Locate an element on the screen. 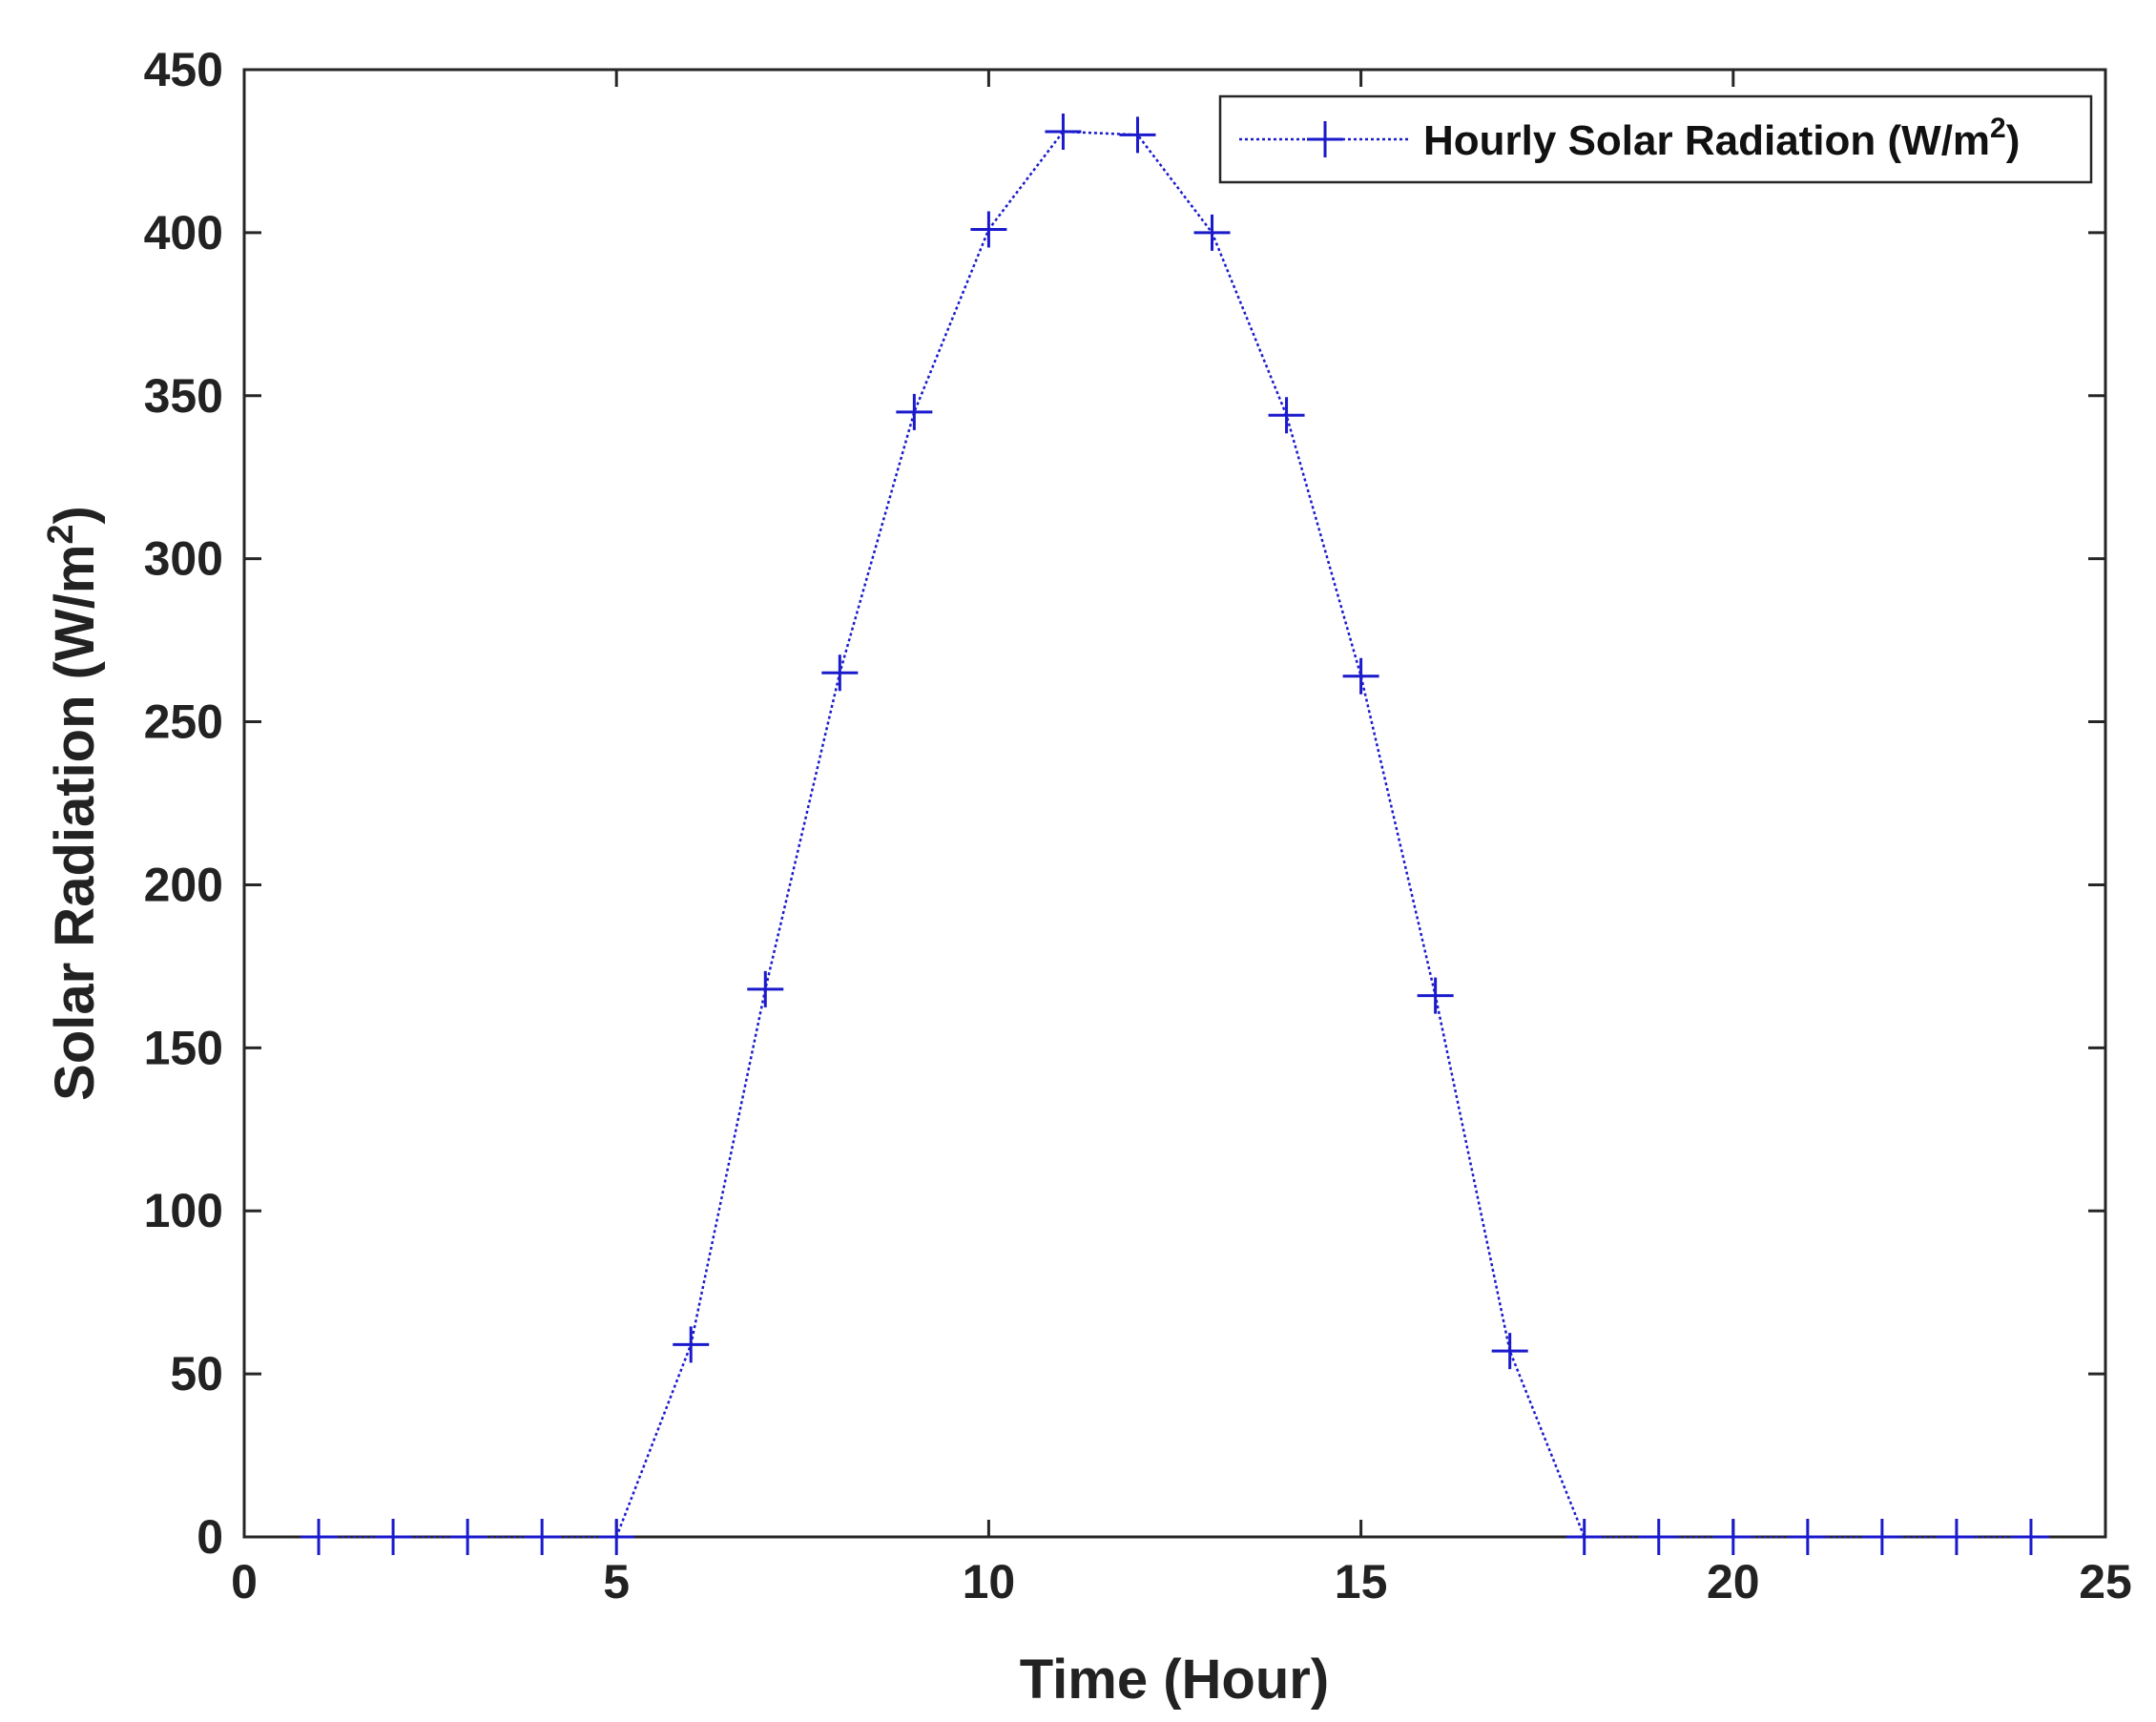  y-axis-label-close: ) is located at coordinates (75, 515).